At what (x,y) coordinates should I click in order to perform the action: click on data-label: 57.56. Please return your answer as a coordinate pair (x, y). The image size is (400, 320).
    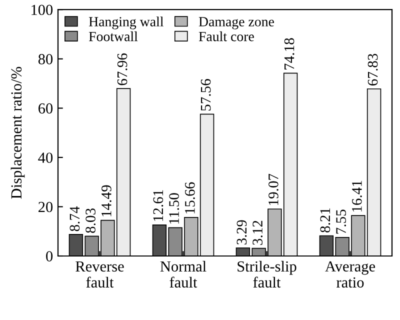
    Looking at the image, I should click on (205, 95).